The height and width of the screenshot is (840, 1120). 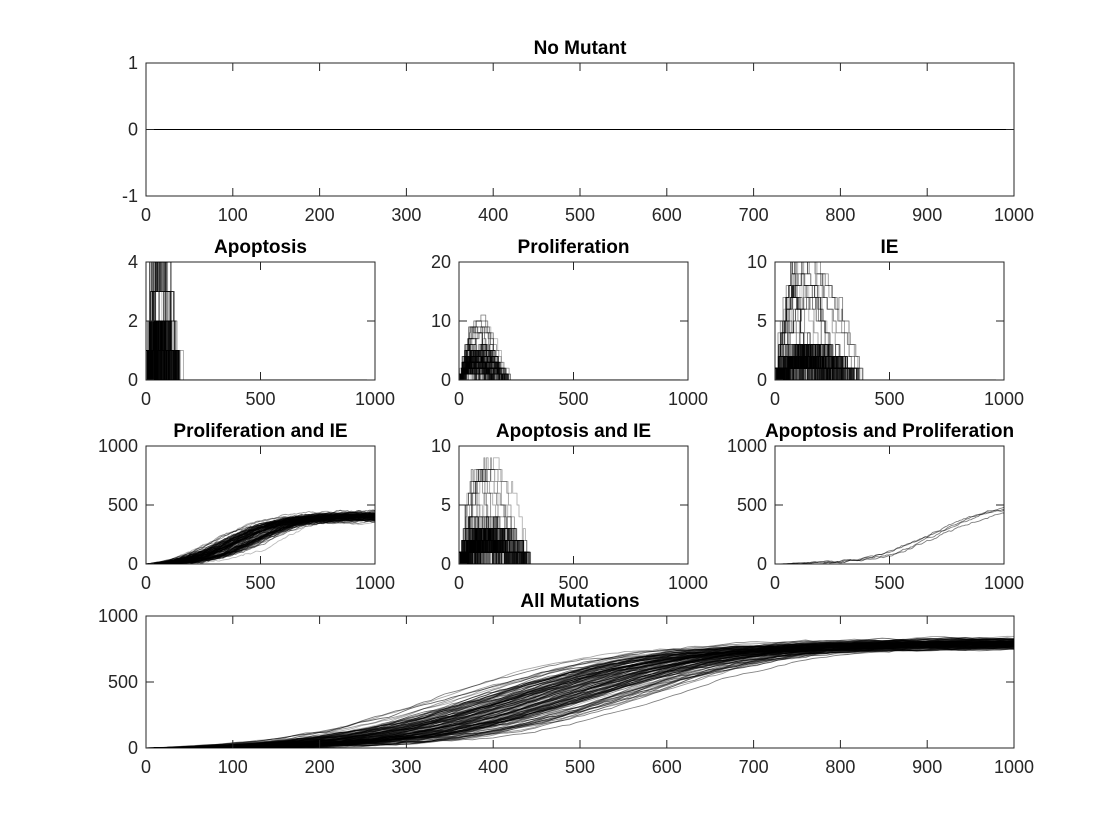 I want to click on subplot-title: Apoptosis and Proliferation, so click(x=889, y=431).